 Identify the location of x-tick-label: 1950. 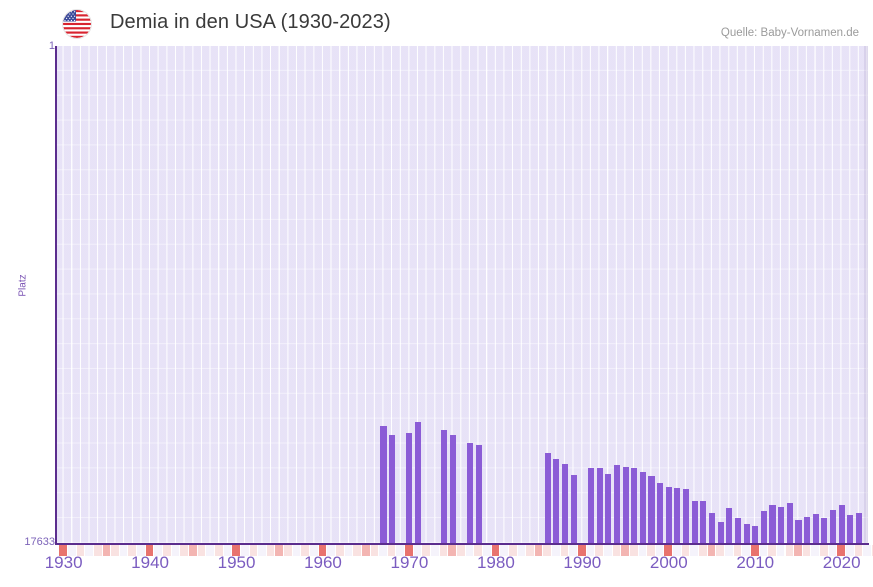
(236, 562).